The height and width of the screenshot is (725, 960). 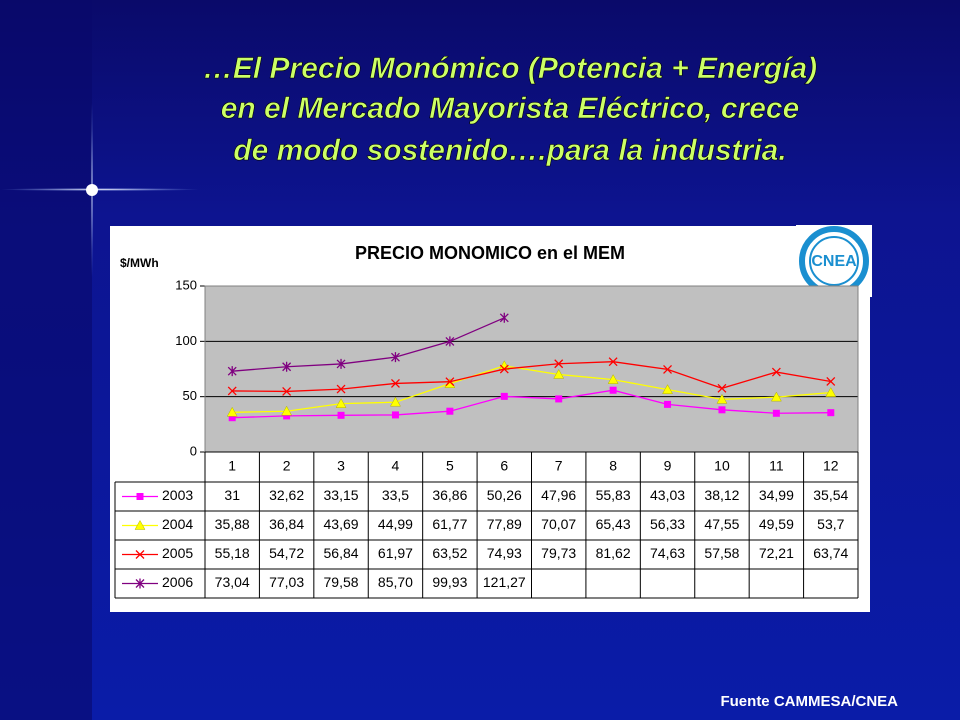 I want to click on table-value: 63,52, so click(x=449, y=553).